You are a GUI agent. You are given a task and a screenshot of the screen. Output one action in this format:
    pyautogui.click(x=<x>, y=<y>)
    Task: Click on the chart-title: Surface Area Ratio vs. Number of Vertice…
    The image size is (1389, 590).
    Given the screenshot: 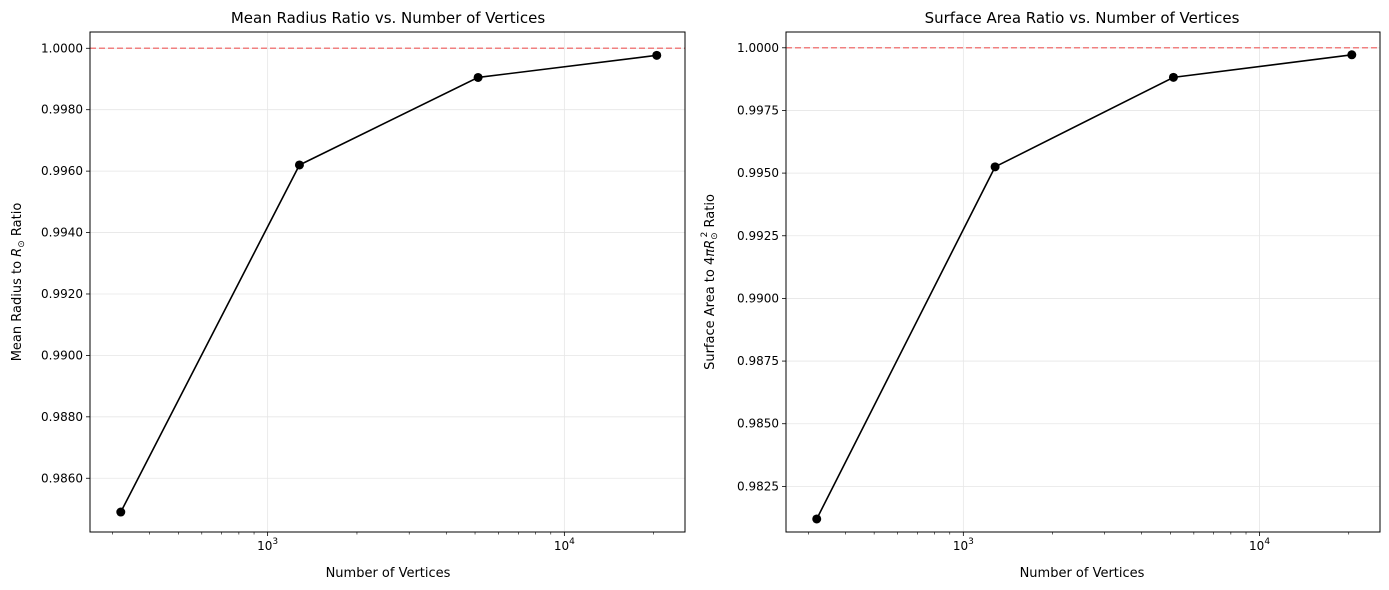 What is the action you would take?
    pyautogui.click(x=1082, y=18)
    